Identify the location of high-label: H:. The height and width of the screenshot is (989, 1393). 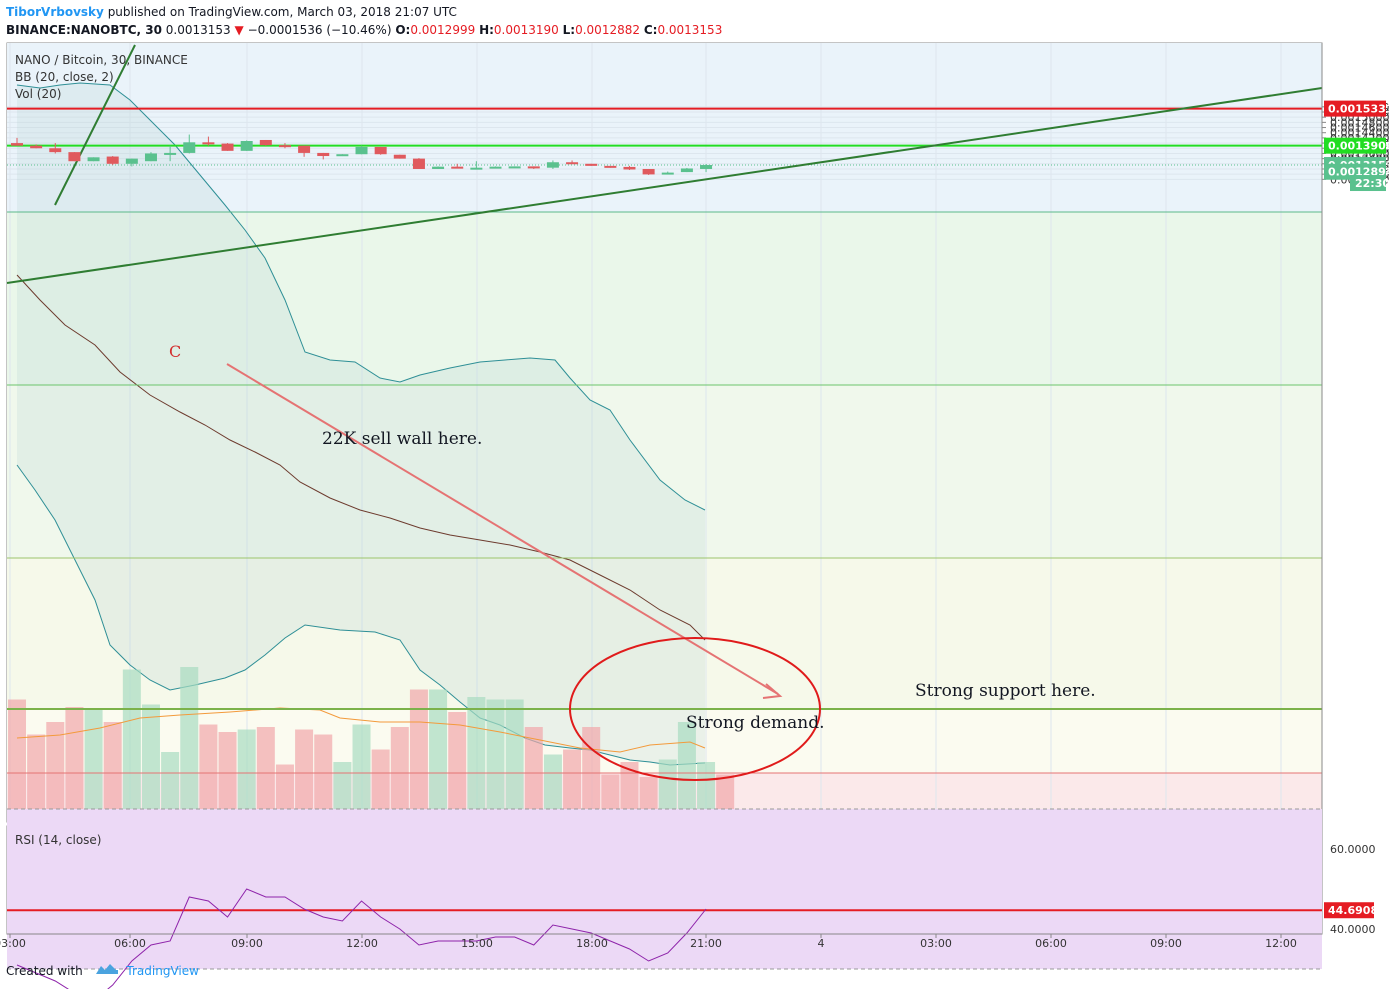
(486, 30).